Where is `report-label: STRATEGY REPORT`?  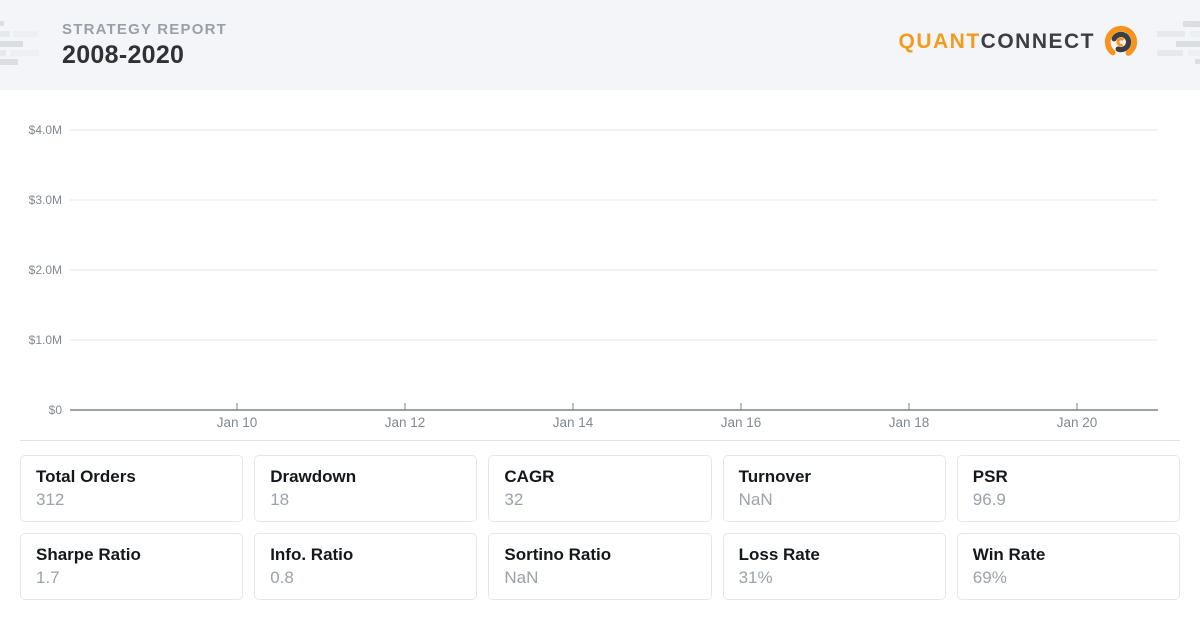
report-label: STRATEGY REPORT is located at coordinates (144, 29).